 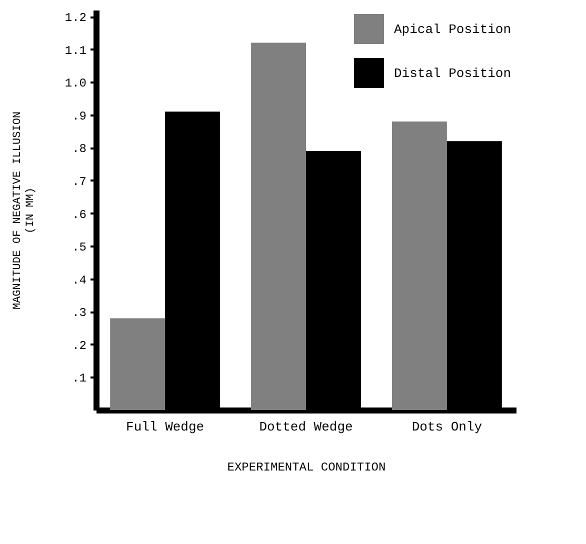 What do you see at coordinates (79, 149) in the screenshot?
I see `y-tick-label: .8` at bounding box center [79, 149].